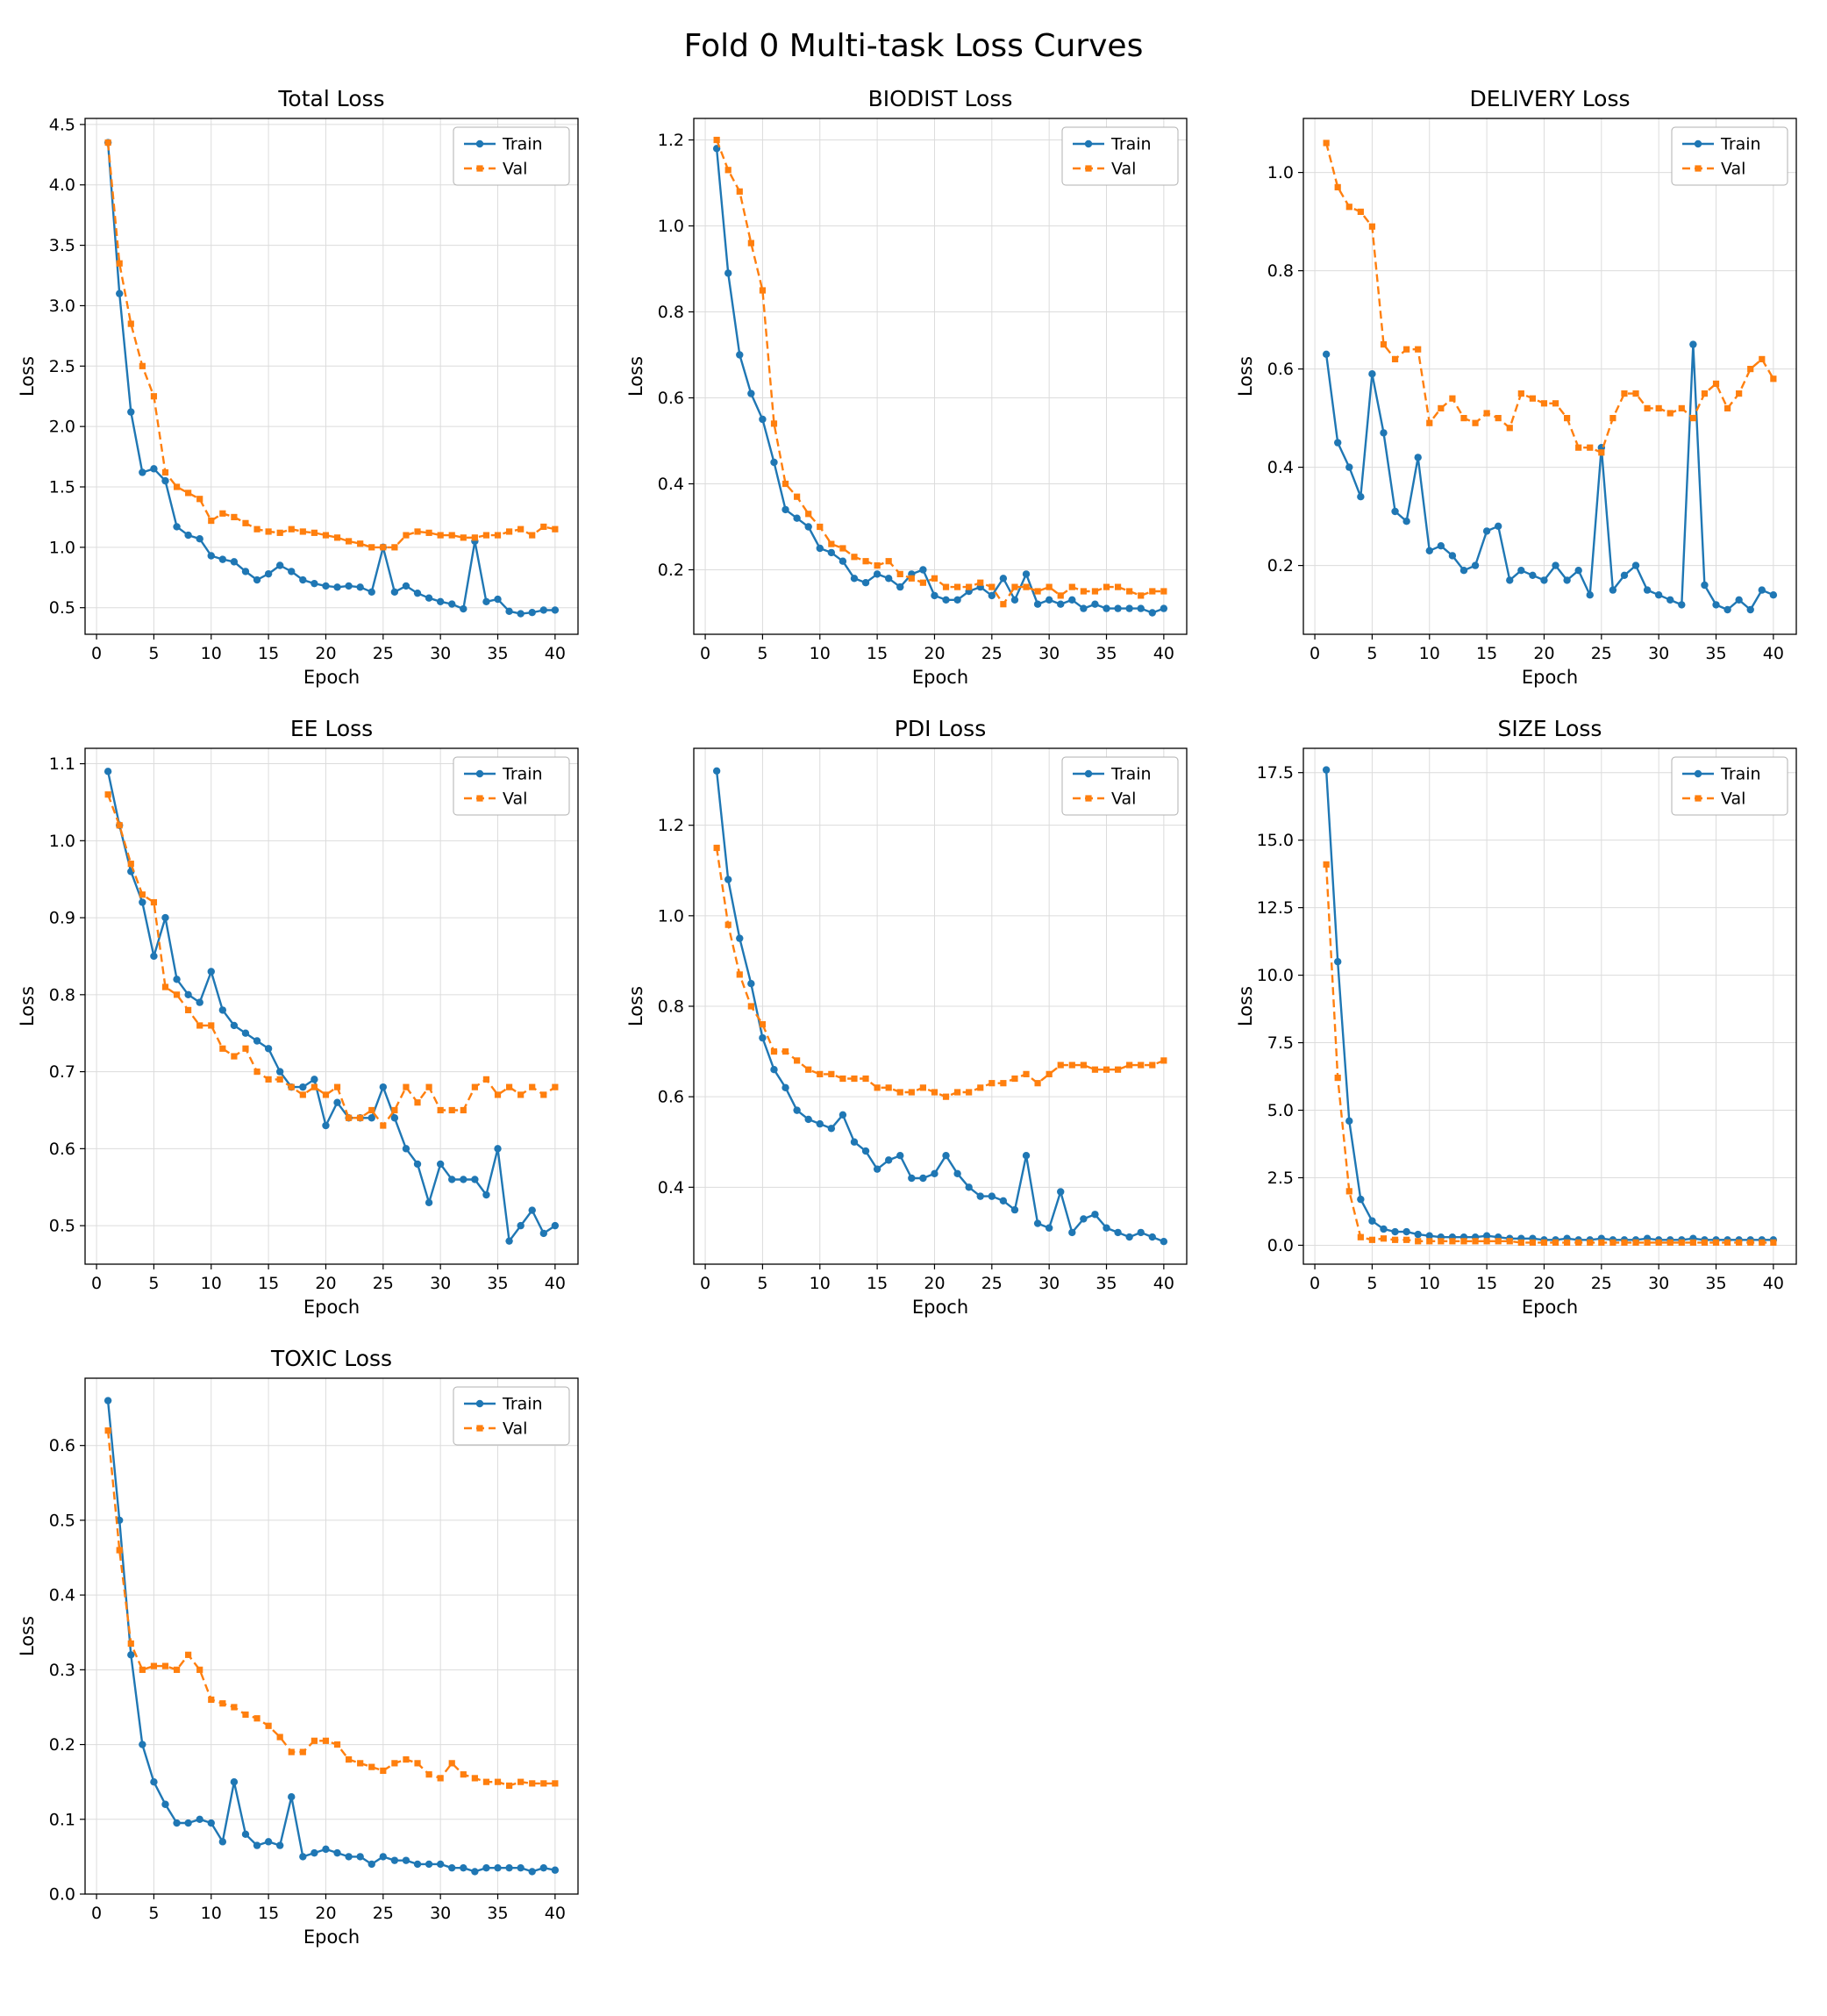 The width and height of the screenshot is (1827, 2016). Describe the element at coordinates (1280, 1043) in the screenshot. I see `svg-text: 7.5` at that location.